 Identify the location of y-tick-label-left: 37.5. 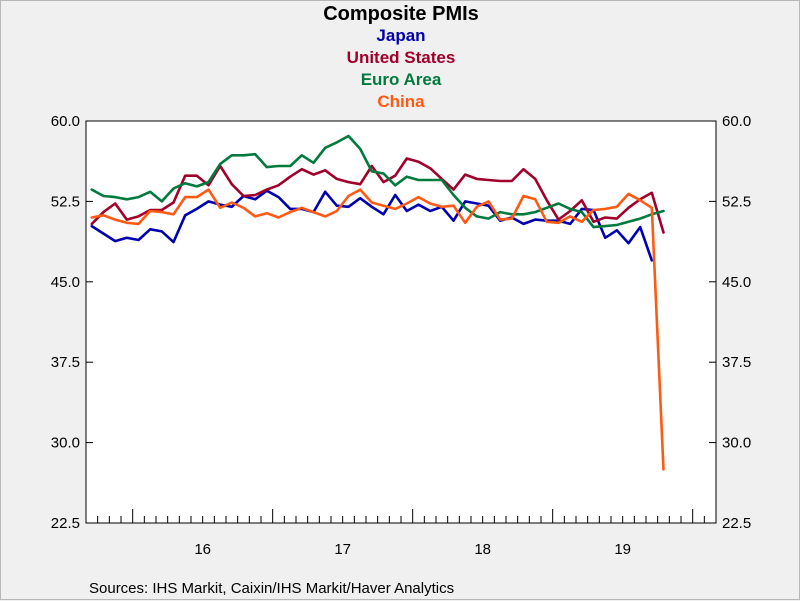
(65, 362).